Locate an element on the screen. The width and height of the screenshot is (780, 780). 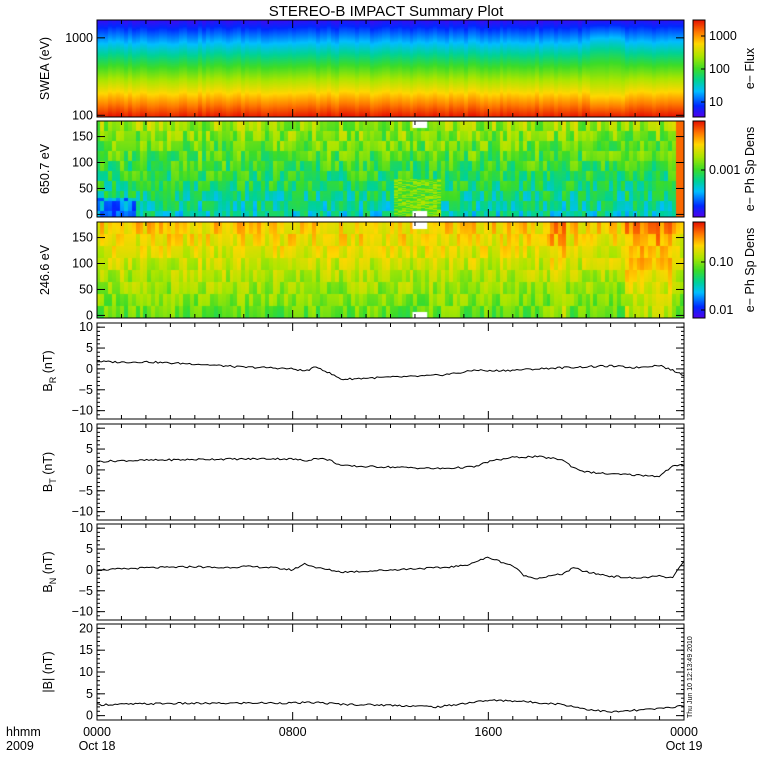
pad-650-colorbar-frame is located at coordinates (699, 169).